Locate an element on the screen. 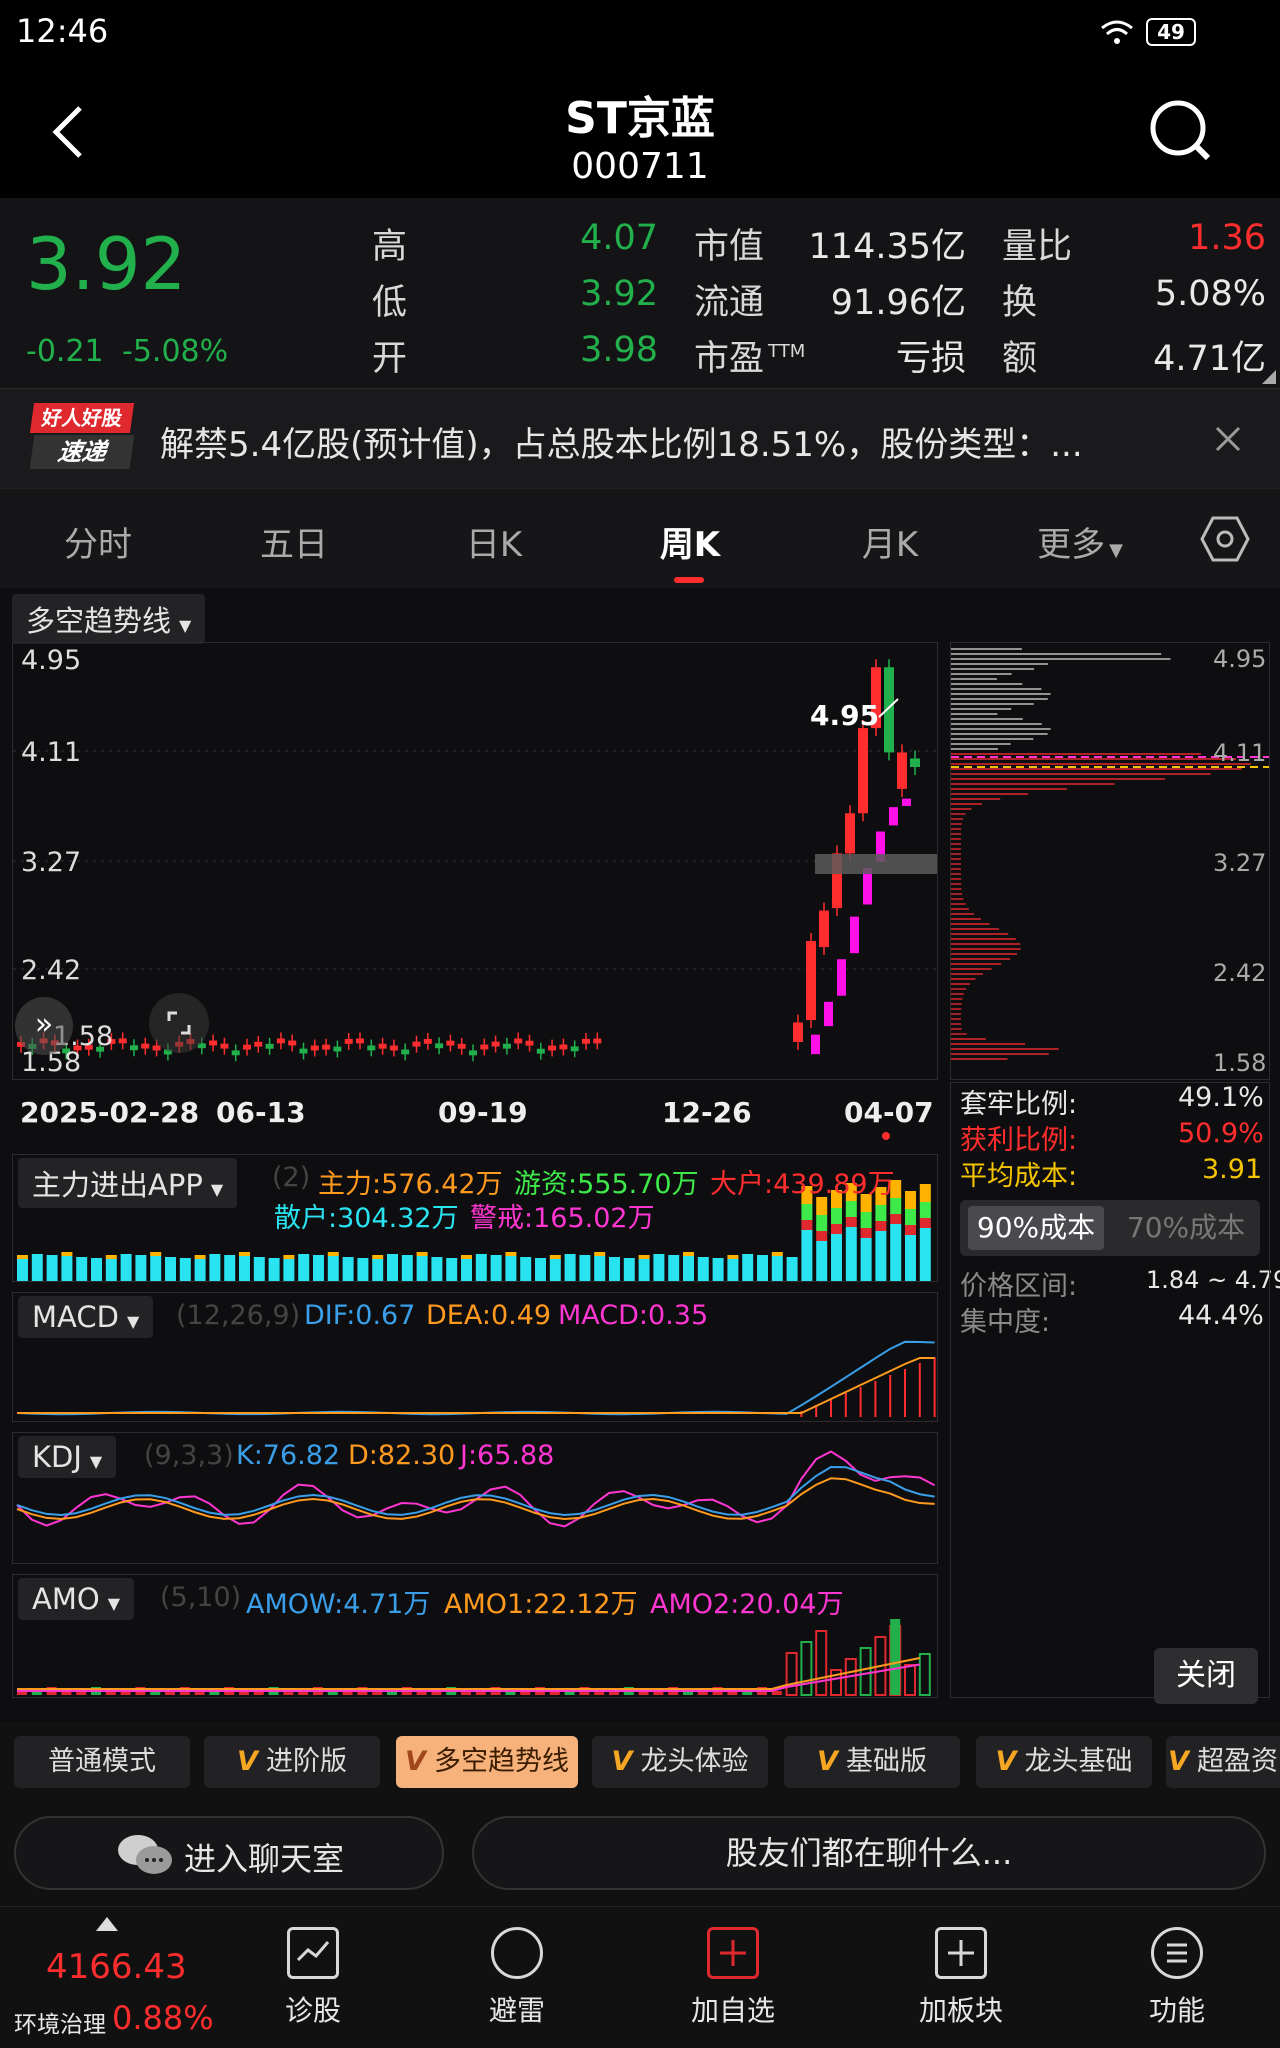  profit-value: 50.9% is located at coordinates (1221, 1133).